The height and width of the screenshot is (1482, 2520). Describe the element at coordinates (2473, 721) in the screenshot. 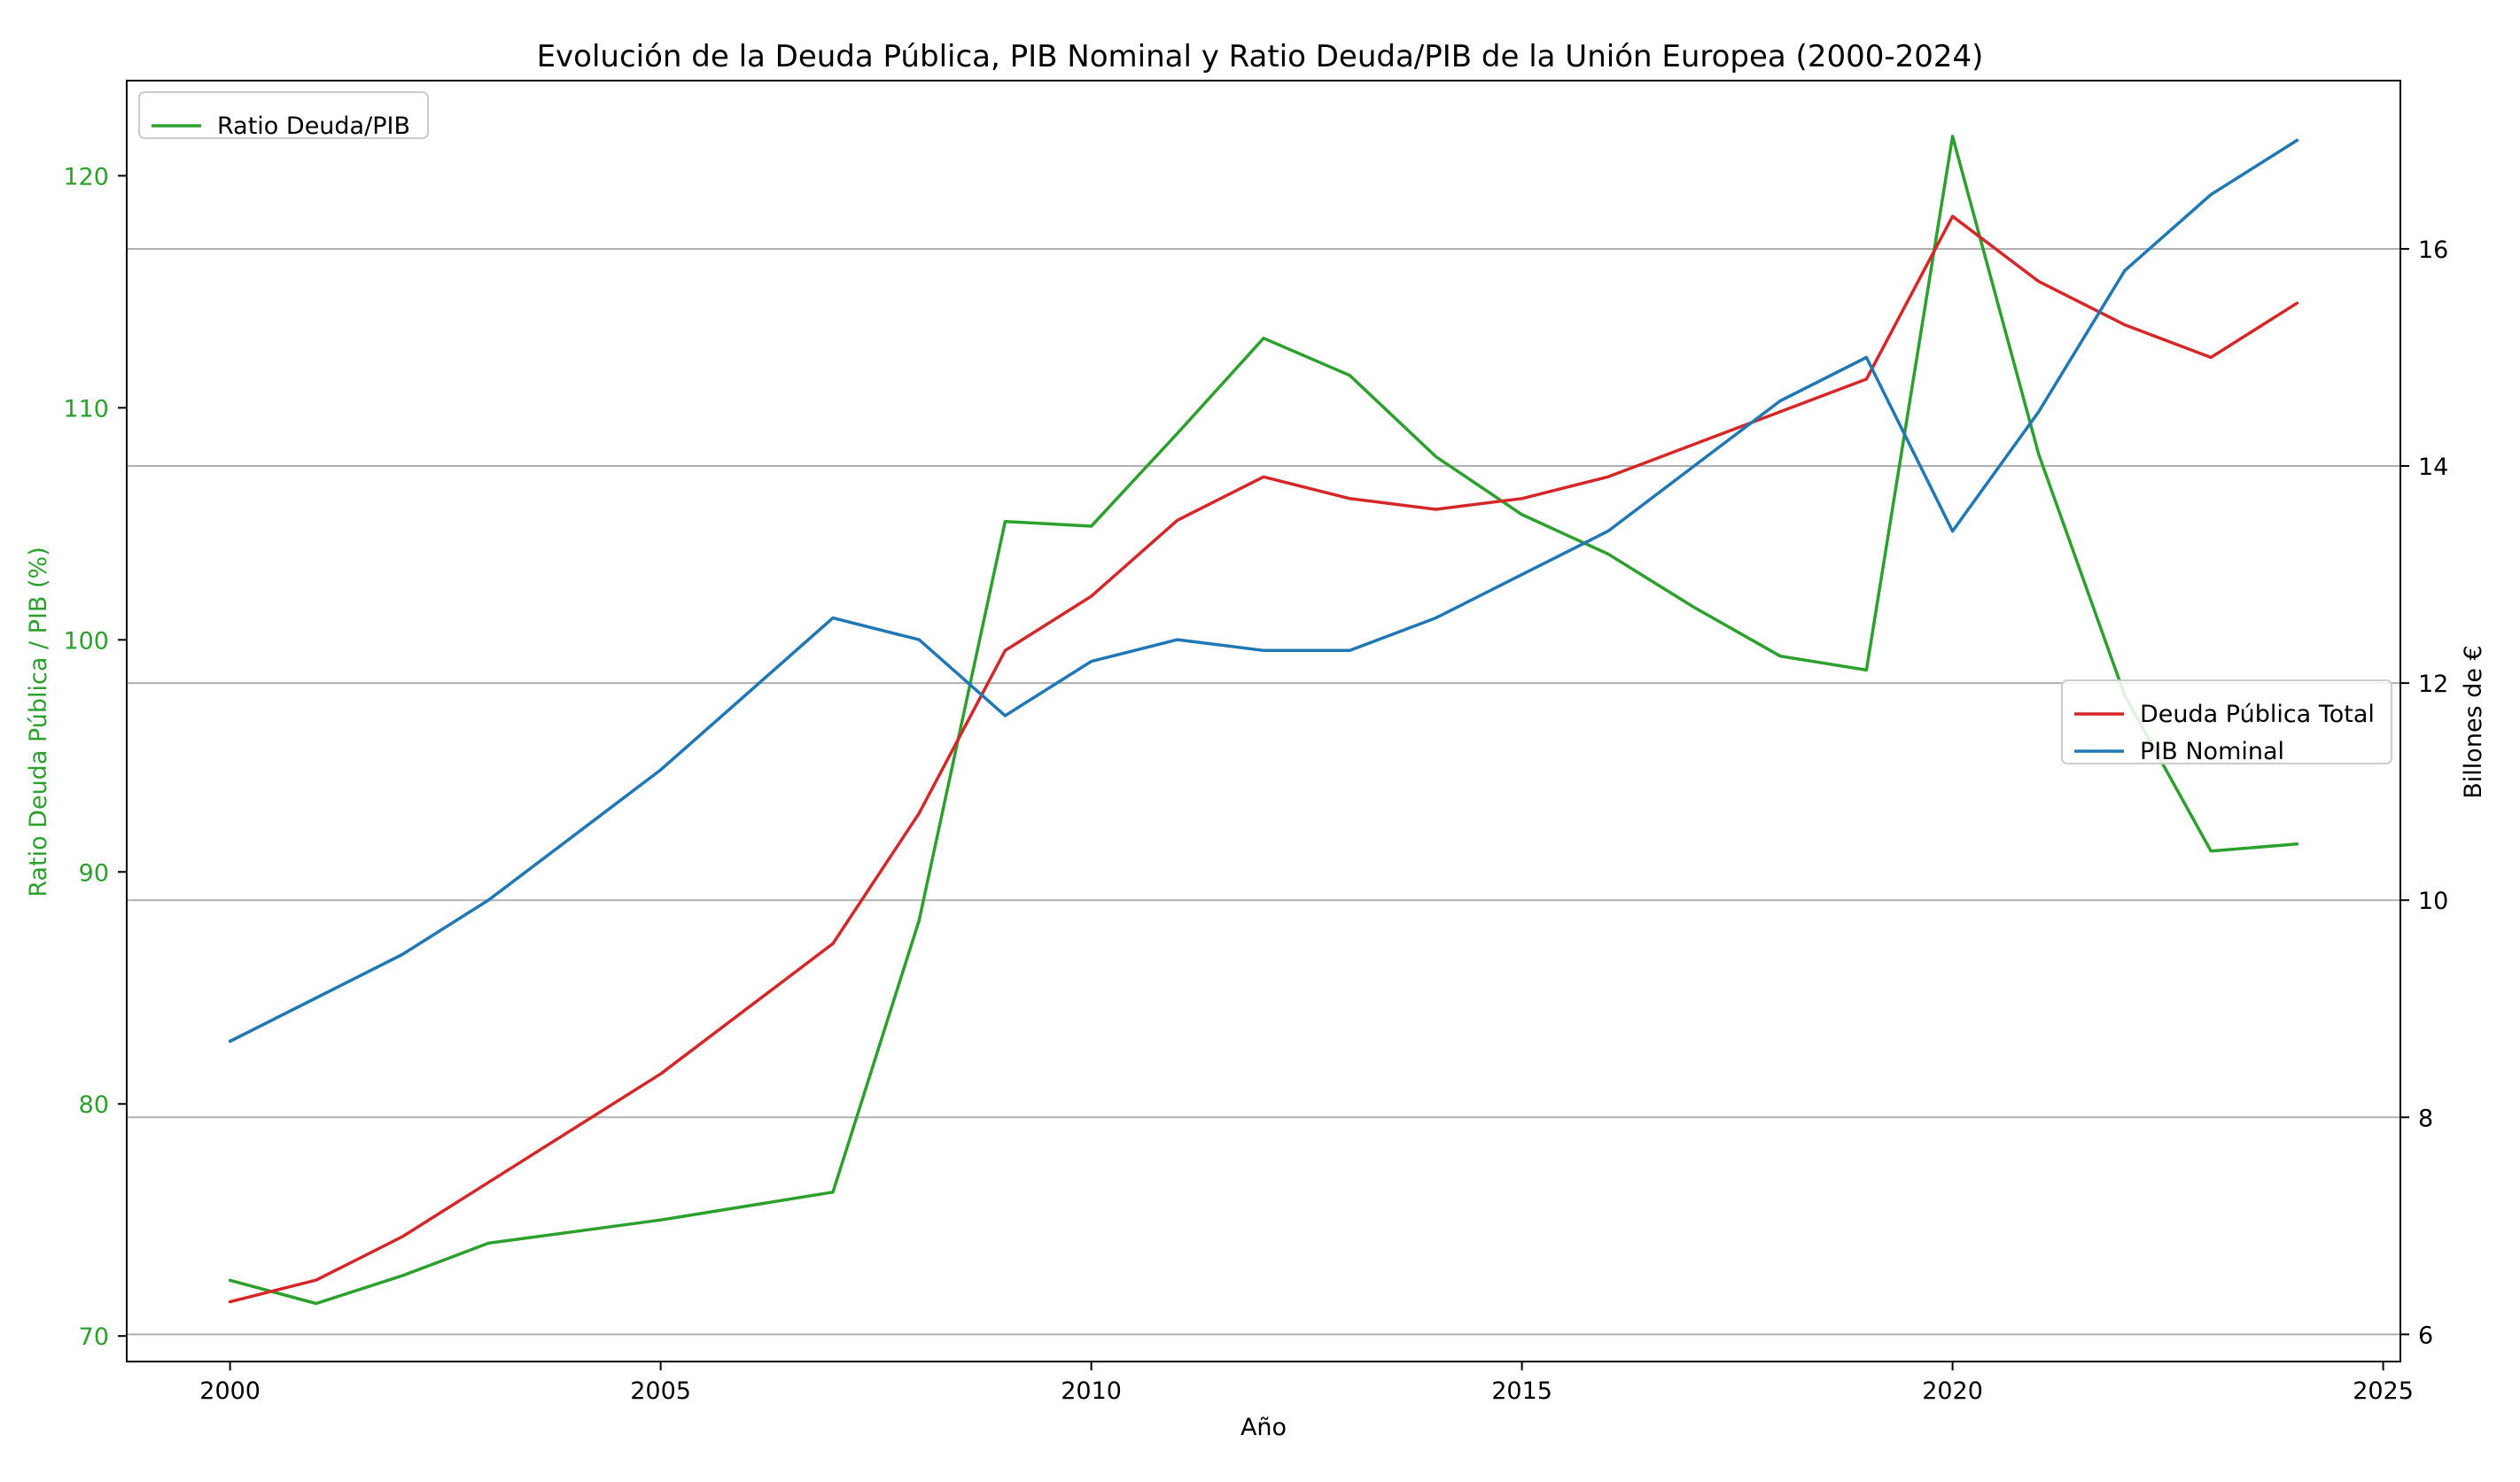

I see `y-axis-right-label: Billones de €` at that location.